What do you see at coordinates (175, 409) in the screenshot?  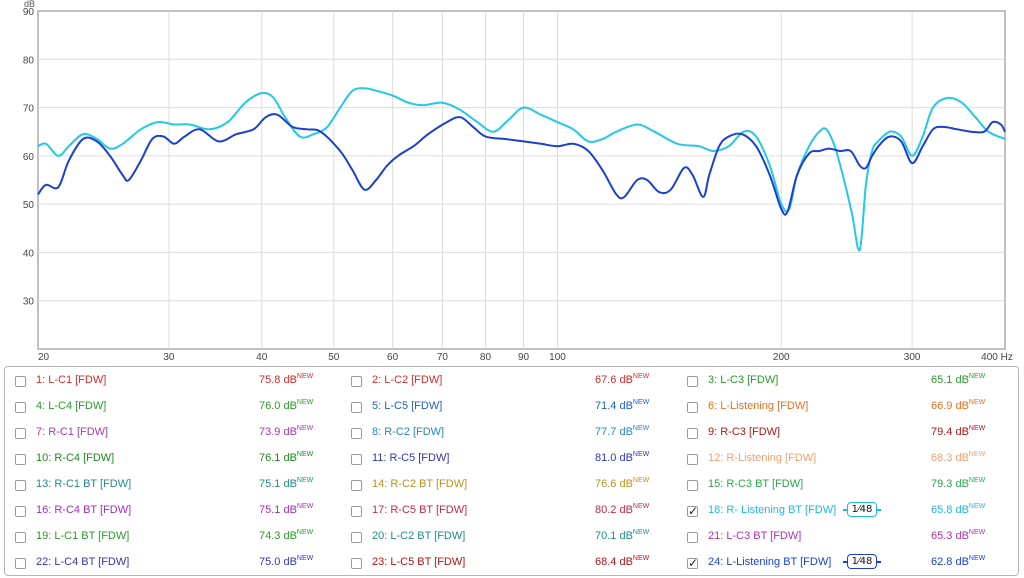 I see `legend-item: 4: L-C4 [FDW] 76.0 dBNEW` at bounding box center [175, 409].